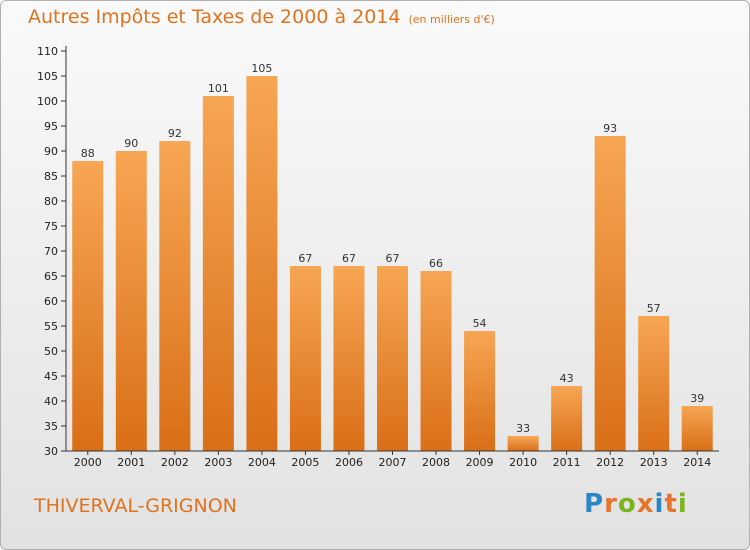 This screenshot has width=750, height=550. What do you see at coordinates (51, 351) in the screenshot?
I see `y-tick-label: 50` at bounding box center [51, 351].